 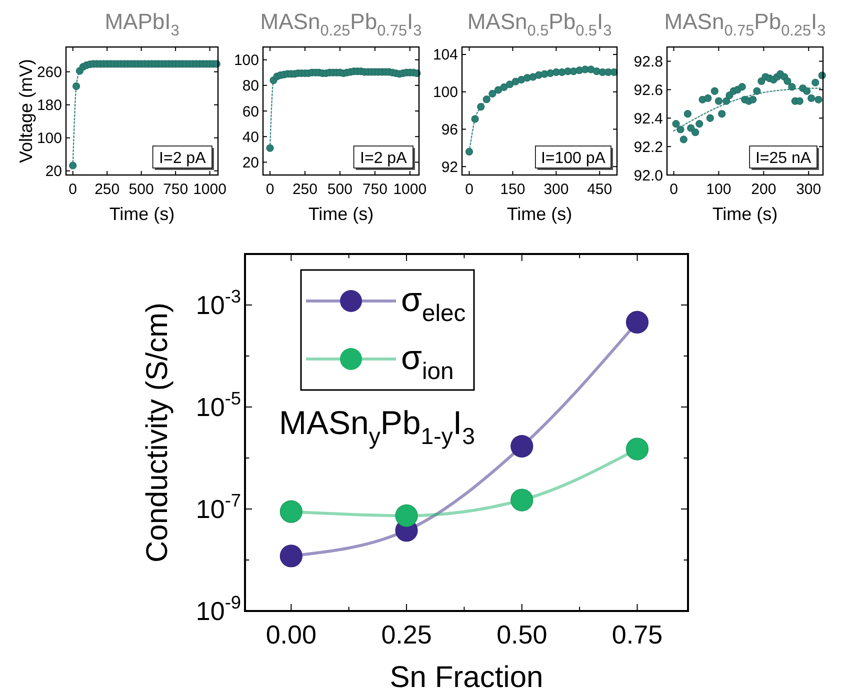 I want to click on y-tick-label: 92.6, so click(x=648, y=90).